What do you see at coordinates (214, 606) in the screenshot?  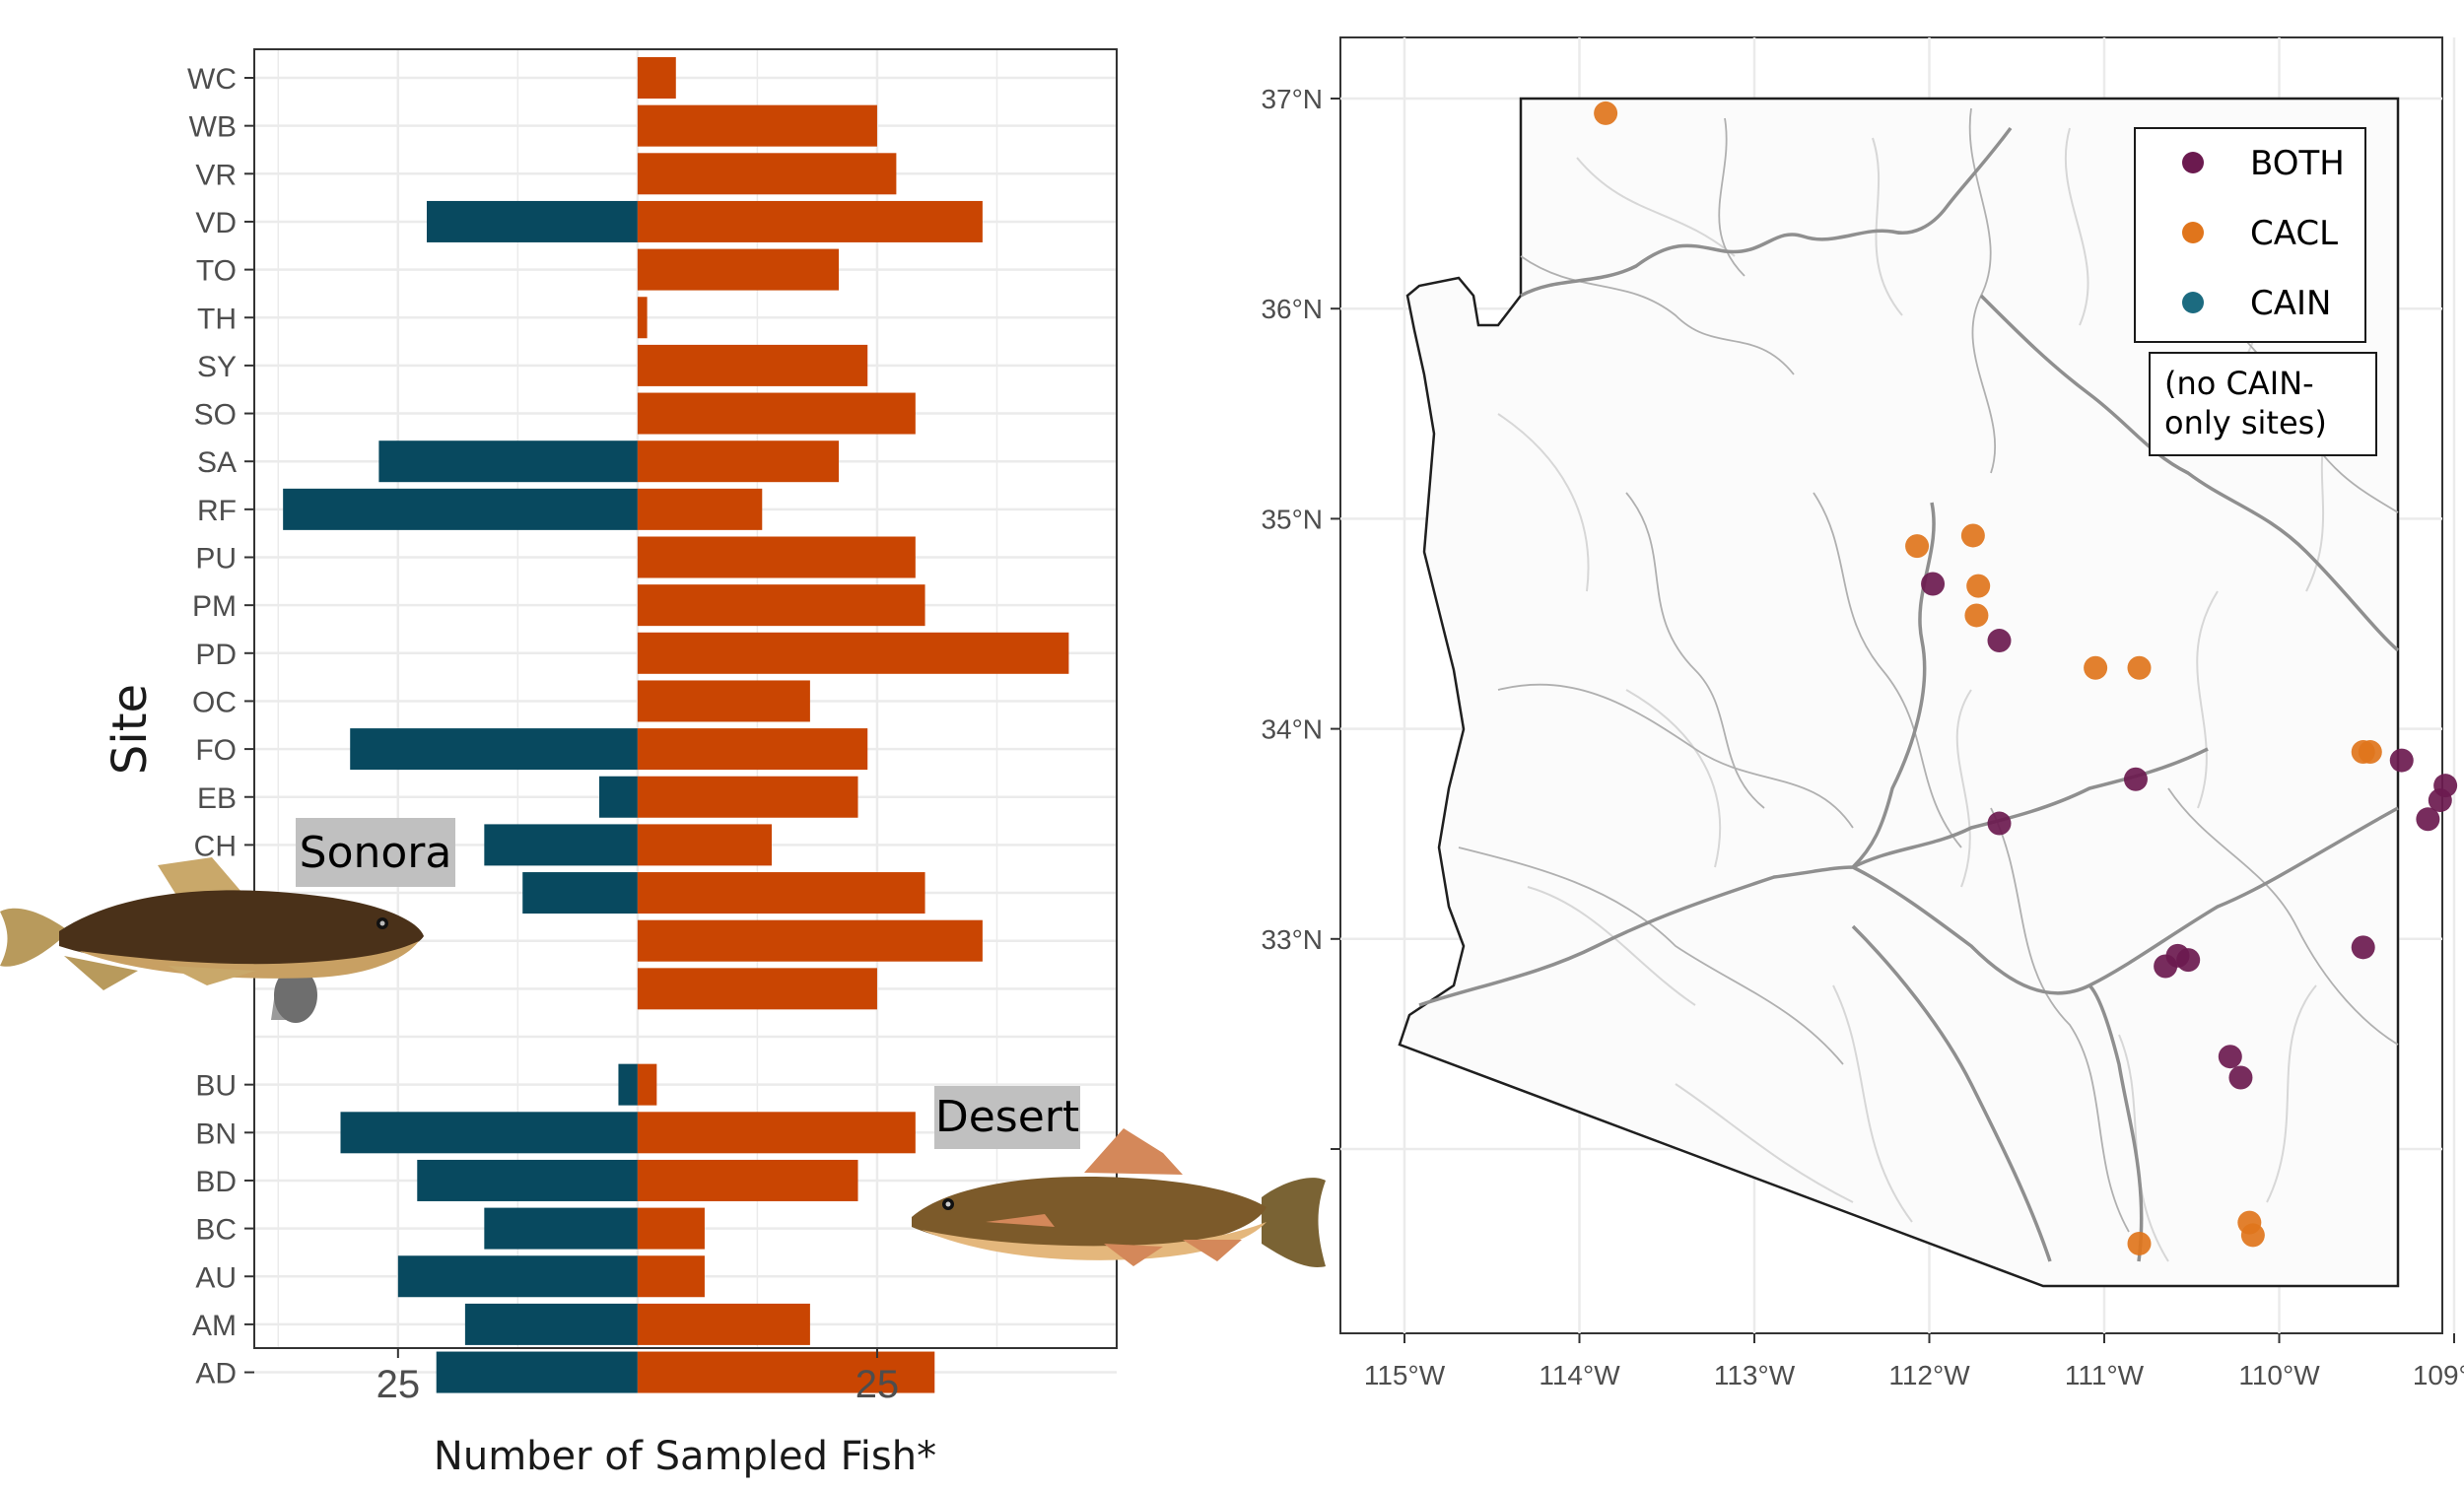 I see `site-tick-label: PM` at bounding box center [214, 606].